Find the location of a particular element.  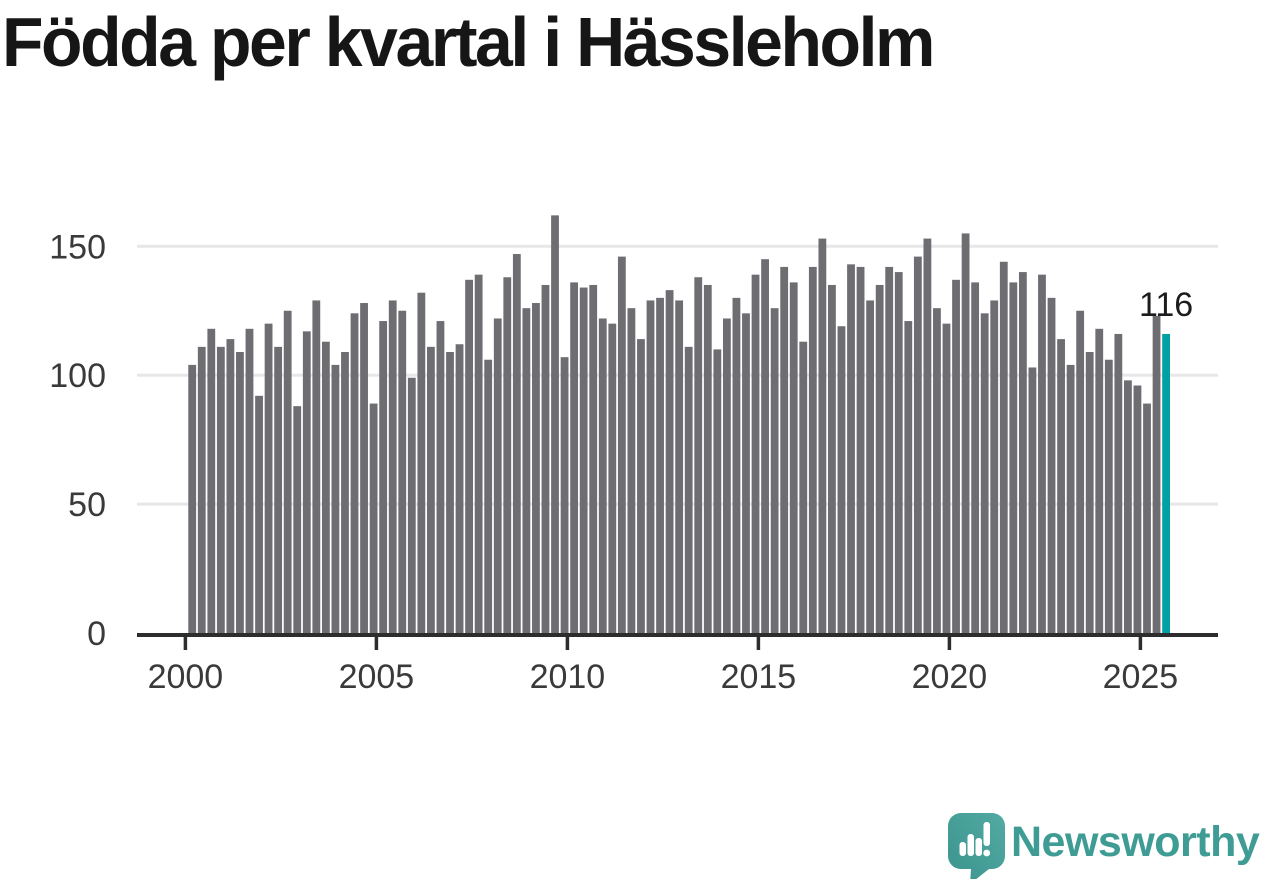

bar-value-label: 116 is located at coordinates (1166, 305).